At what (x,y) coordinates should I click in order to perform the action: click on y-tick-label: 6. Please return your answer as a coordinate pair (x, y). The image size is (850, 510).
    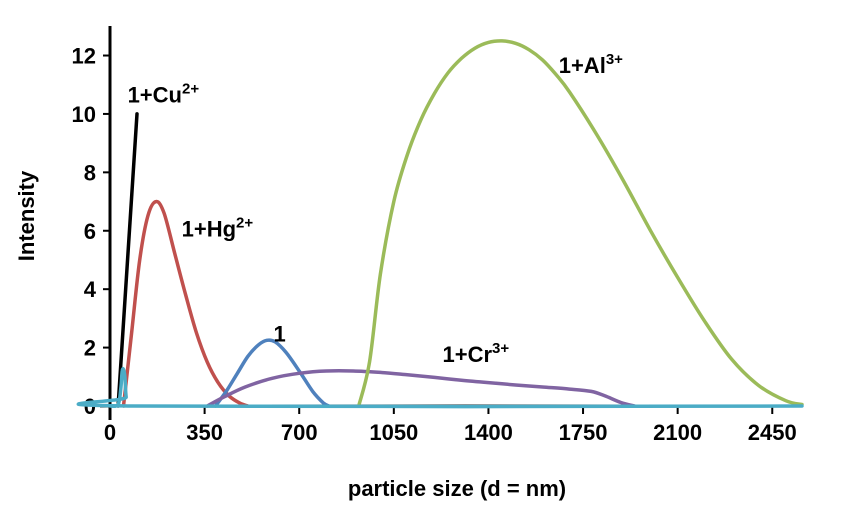
    Looking at the image, I should click on (90, 231).